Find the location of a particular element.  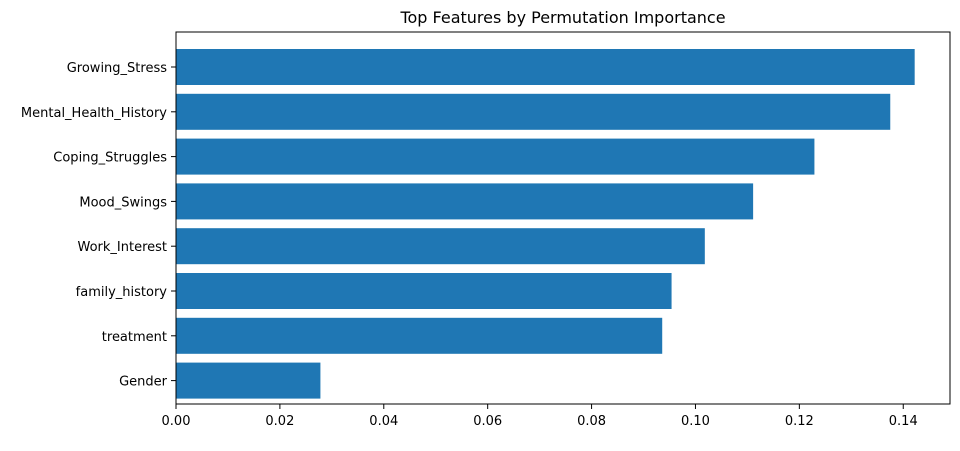

x-tick-label: 0.00 is located at coordinates (176, 421).